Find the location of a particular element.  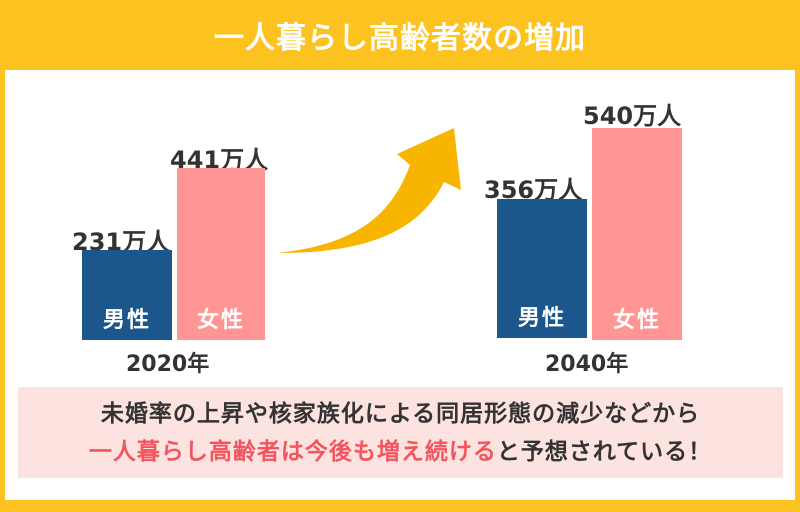

bar-2040-female: 女性 is located at coordinates (637, 234).